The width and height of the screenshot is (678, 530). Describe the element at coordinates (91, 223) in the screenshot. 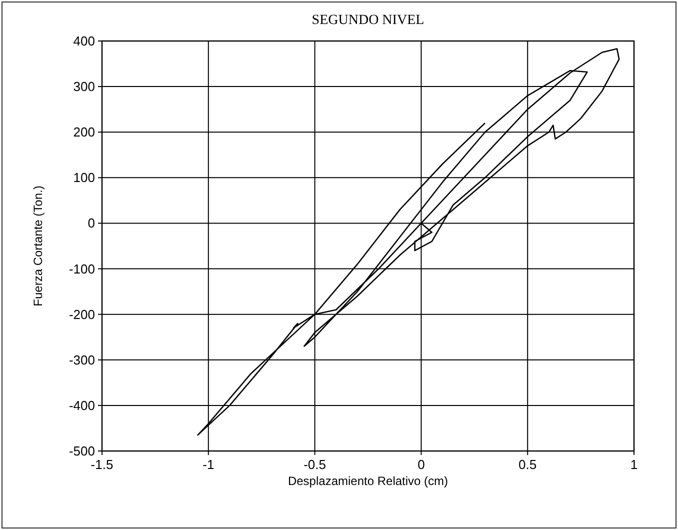

I see `y-tick-label: 0` at that location.